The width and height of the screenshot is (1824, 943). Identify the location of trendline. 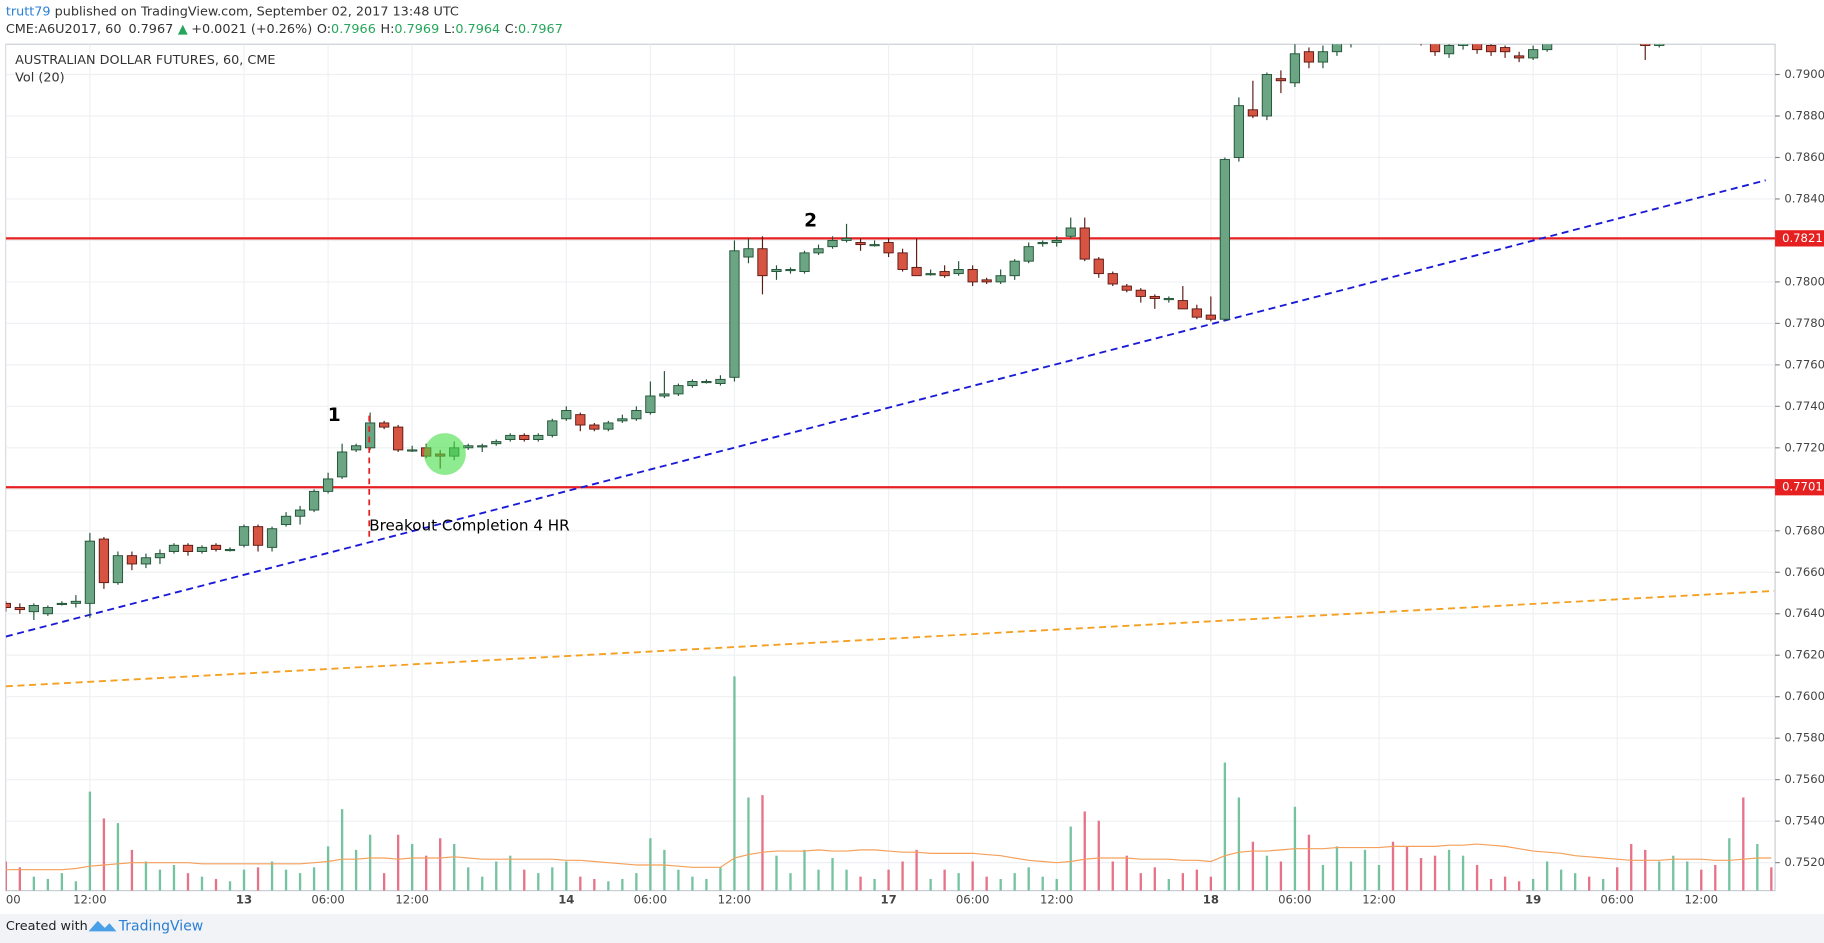
(890, 638).